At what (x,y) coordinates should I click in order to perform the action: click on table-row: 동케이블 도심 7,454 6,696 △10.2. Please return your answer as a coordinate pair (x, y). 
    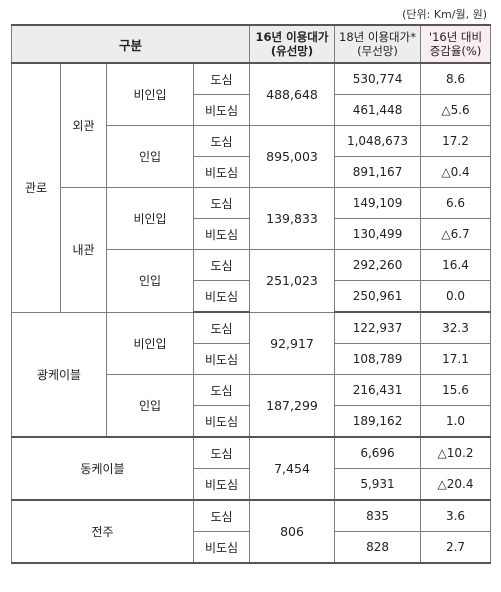
    Looking at the image, I should click on (251, 468).